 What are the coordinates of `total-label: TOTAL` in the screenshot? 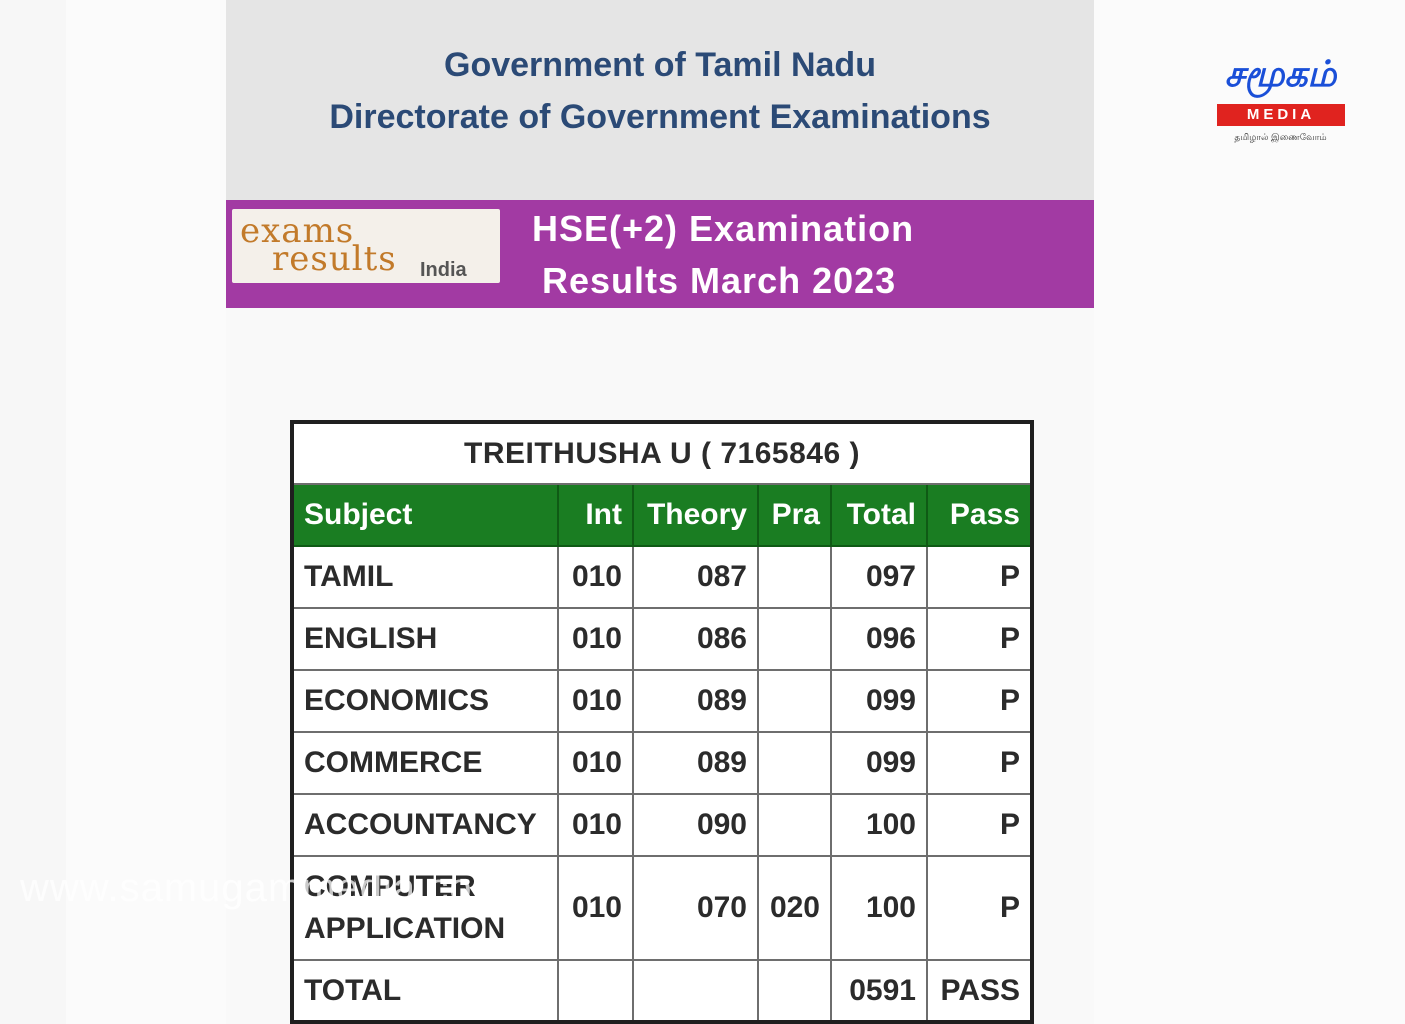 It's located at (425, 991).